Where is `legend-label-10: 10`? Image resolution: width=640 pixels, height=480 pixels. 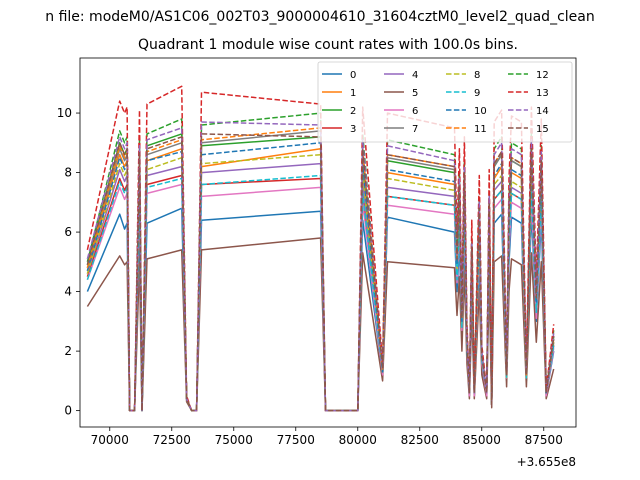 legend-label-10: 10 is located at coordinates (480, 111).